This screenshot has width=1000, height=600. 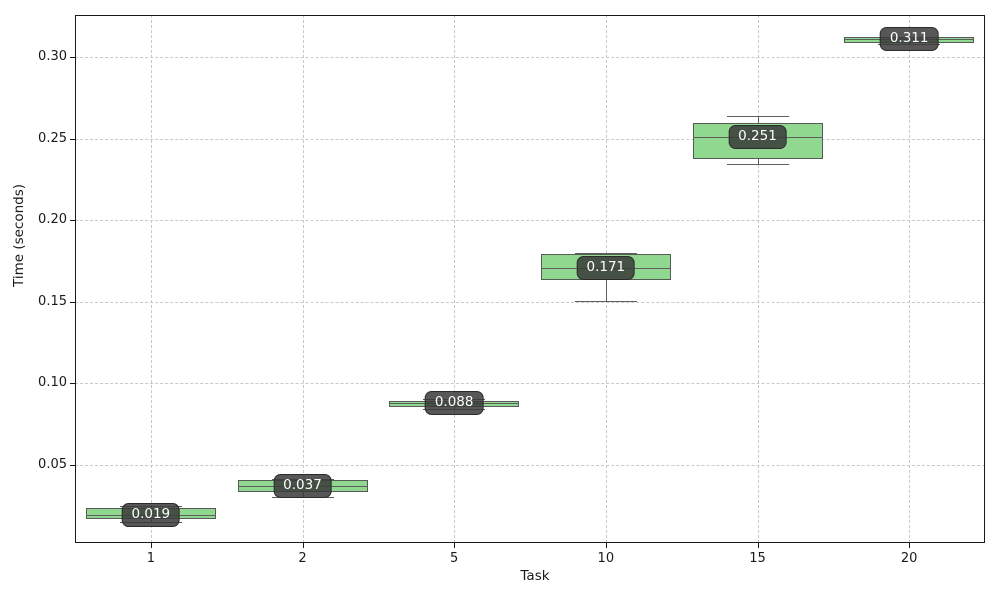 What do you see at coordinates (150, 558) in the screenshot?
I see `x-tick-label: 1` at bounding box center [150, 558].